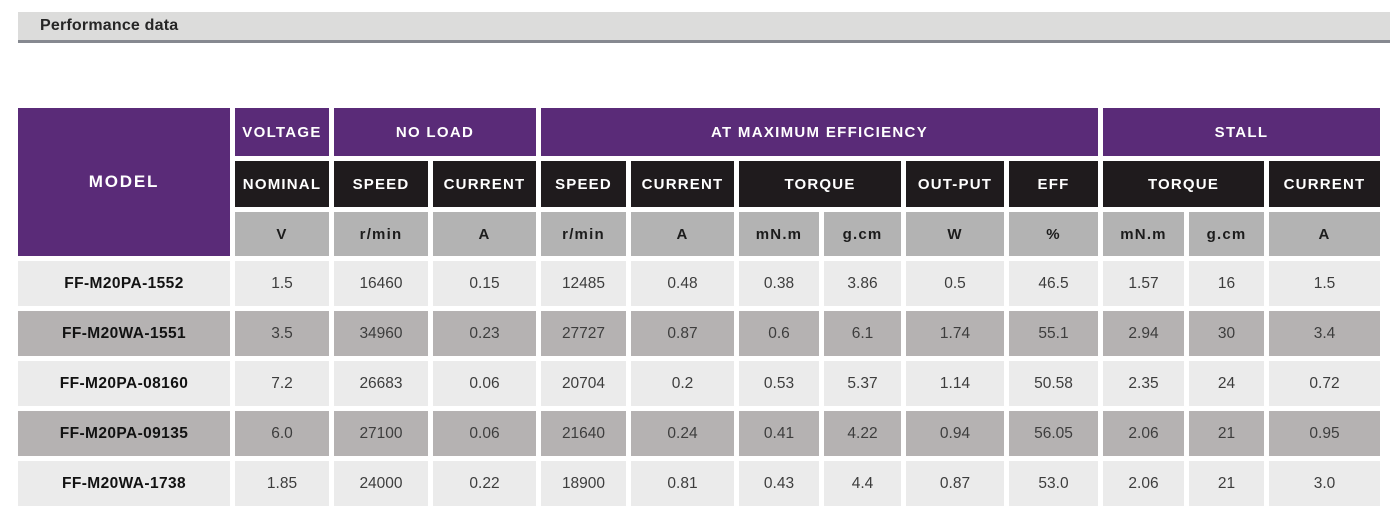  I want to click on data-cell: 0.48, so click(682, 283).